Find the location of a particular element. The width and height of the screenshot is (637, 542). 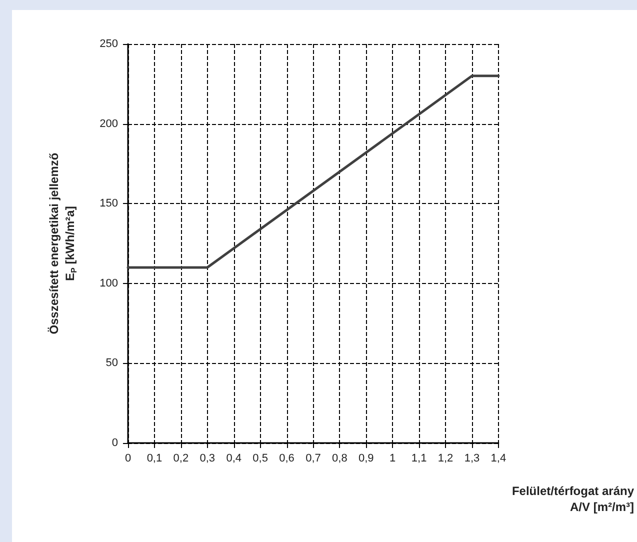

x-tick-label: 0,9 is located at coordinates (366, 458).